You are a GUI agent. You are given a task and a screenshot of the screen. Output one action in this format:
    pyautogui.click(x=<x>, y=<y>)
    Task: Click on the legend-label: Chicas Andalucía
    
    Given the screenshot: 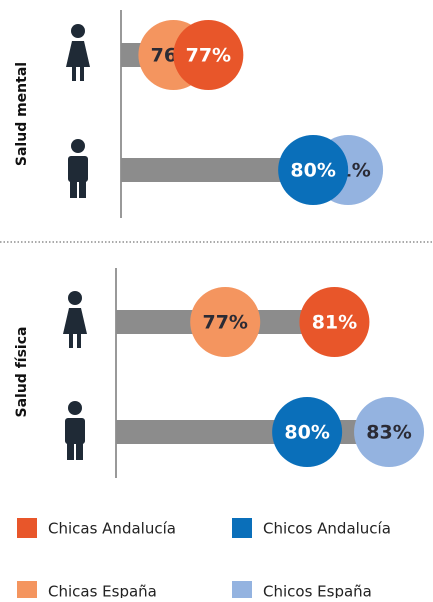 What is the action you would take?
    pyautogui.click(x=112, y=529)
    